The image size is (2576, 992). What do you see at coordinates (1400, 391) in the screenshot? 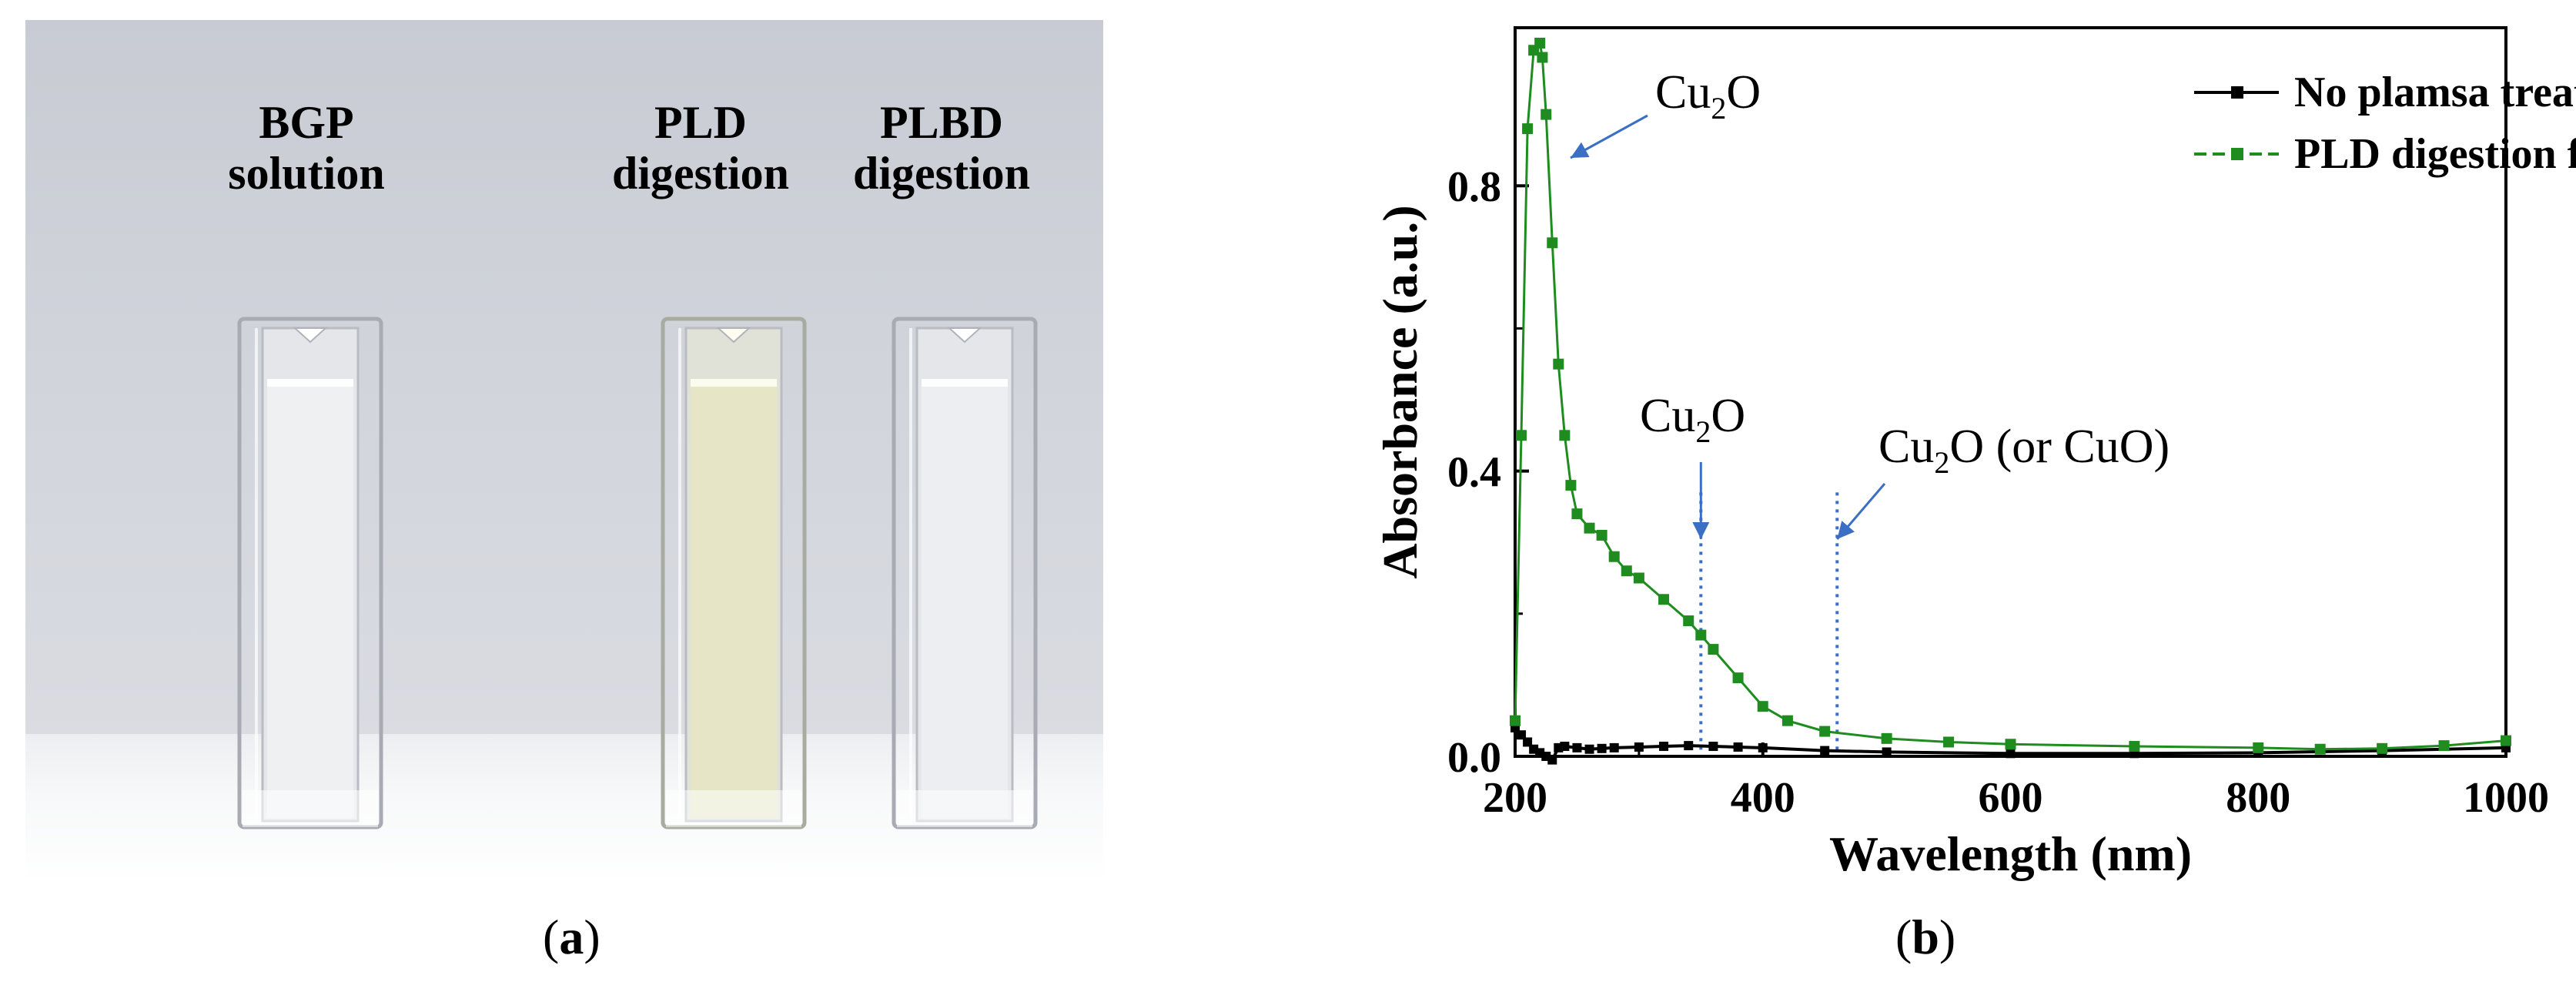
I see `y-axis-label: Absorbance (a.u.)` at bounding box center [1400, 391].